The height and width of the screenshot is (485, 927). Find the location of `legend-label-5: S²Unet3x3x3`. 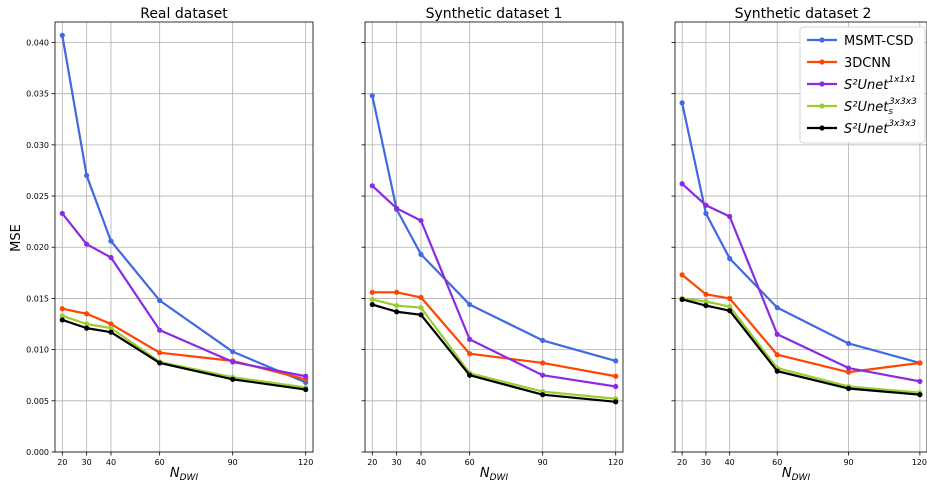

legend-label-5: S²Unet3x3x3 is located at coordinates (880, 128).